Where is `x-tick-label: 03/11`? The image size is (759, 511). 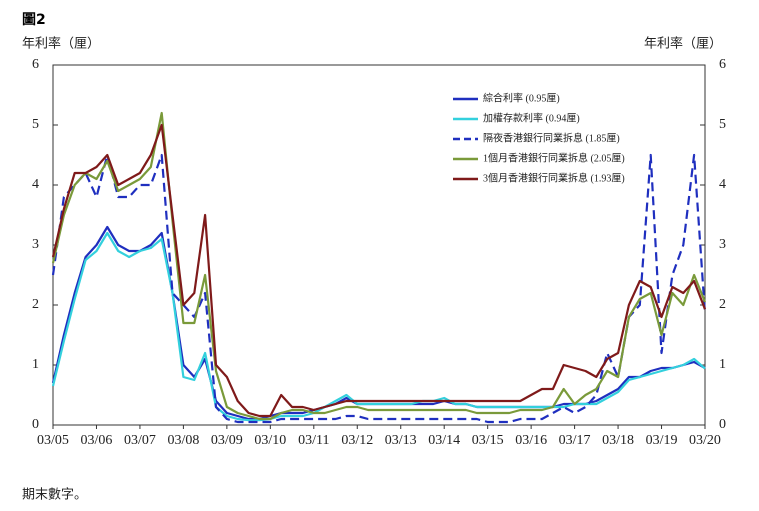 x-tick-label: 03/11 is located at coordinates (313, 440).